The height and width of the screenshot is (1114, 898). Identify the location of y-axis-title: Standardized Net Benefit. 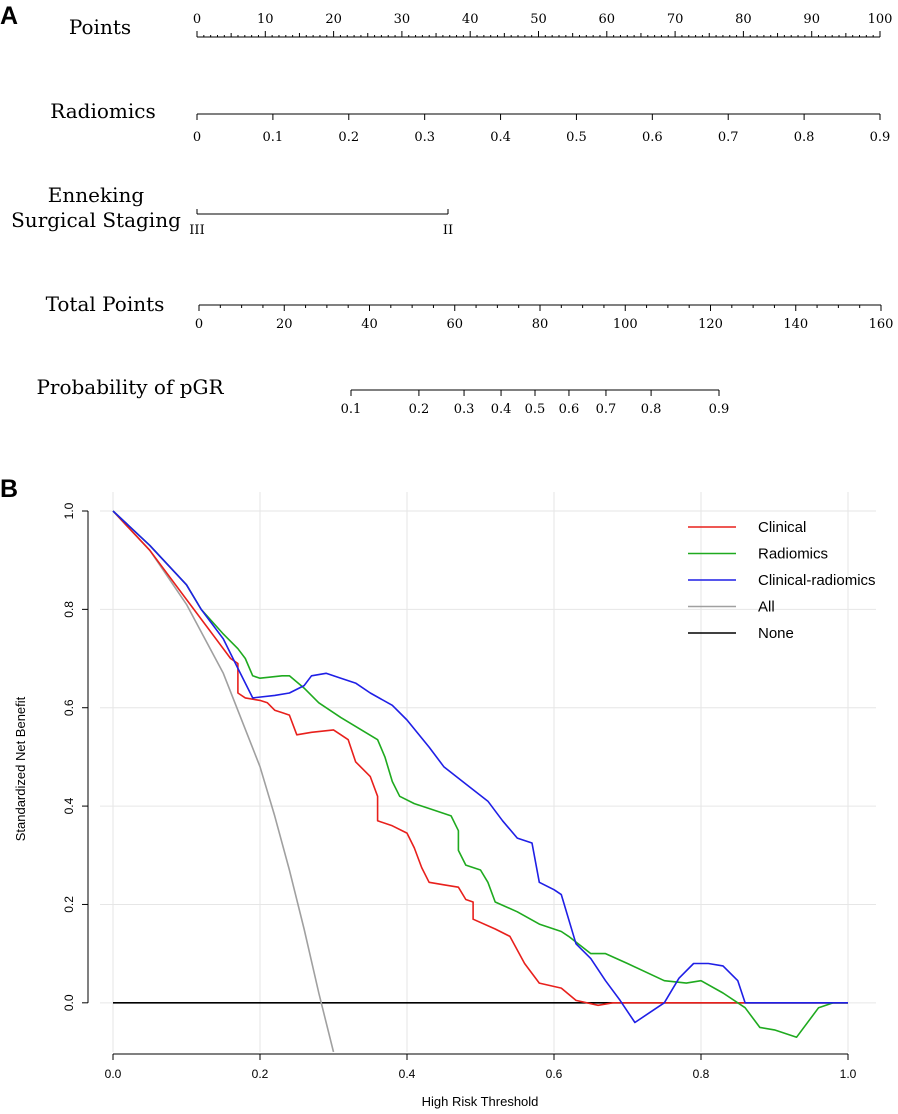
(20, 768).